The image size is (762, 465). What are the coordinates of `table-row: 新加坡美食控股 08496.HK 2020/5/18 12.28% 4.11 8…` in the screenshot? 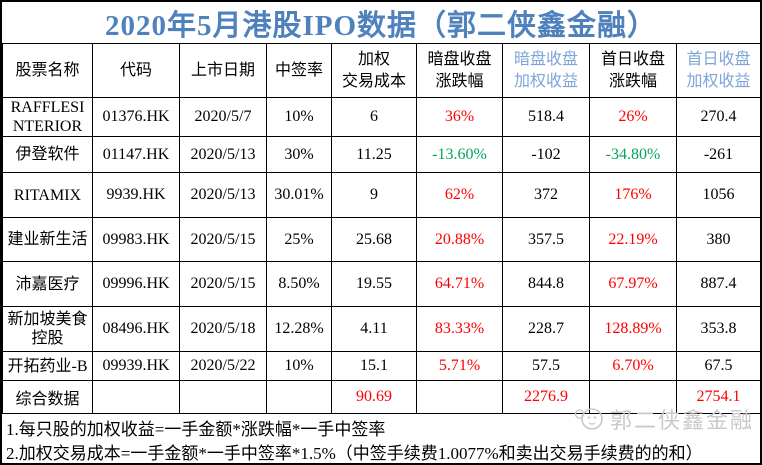 It's located at (381, 329).